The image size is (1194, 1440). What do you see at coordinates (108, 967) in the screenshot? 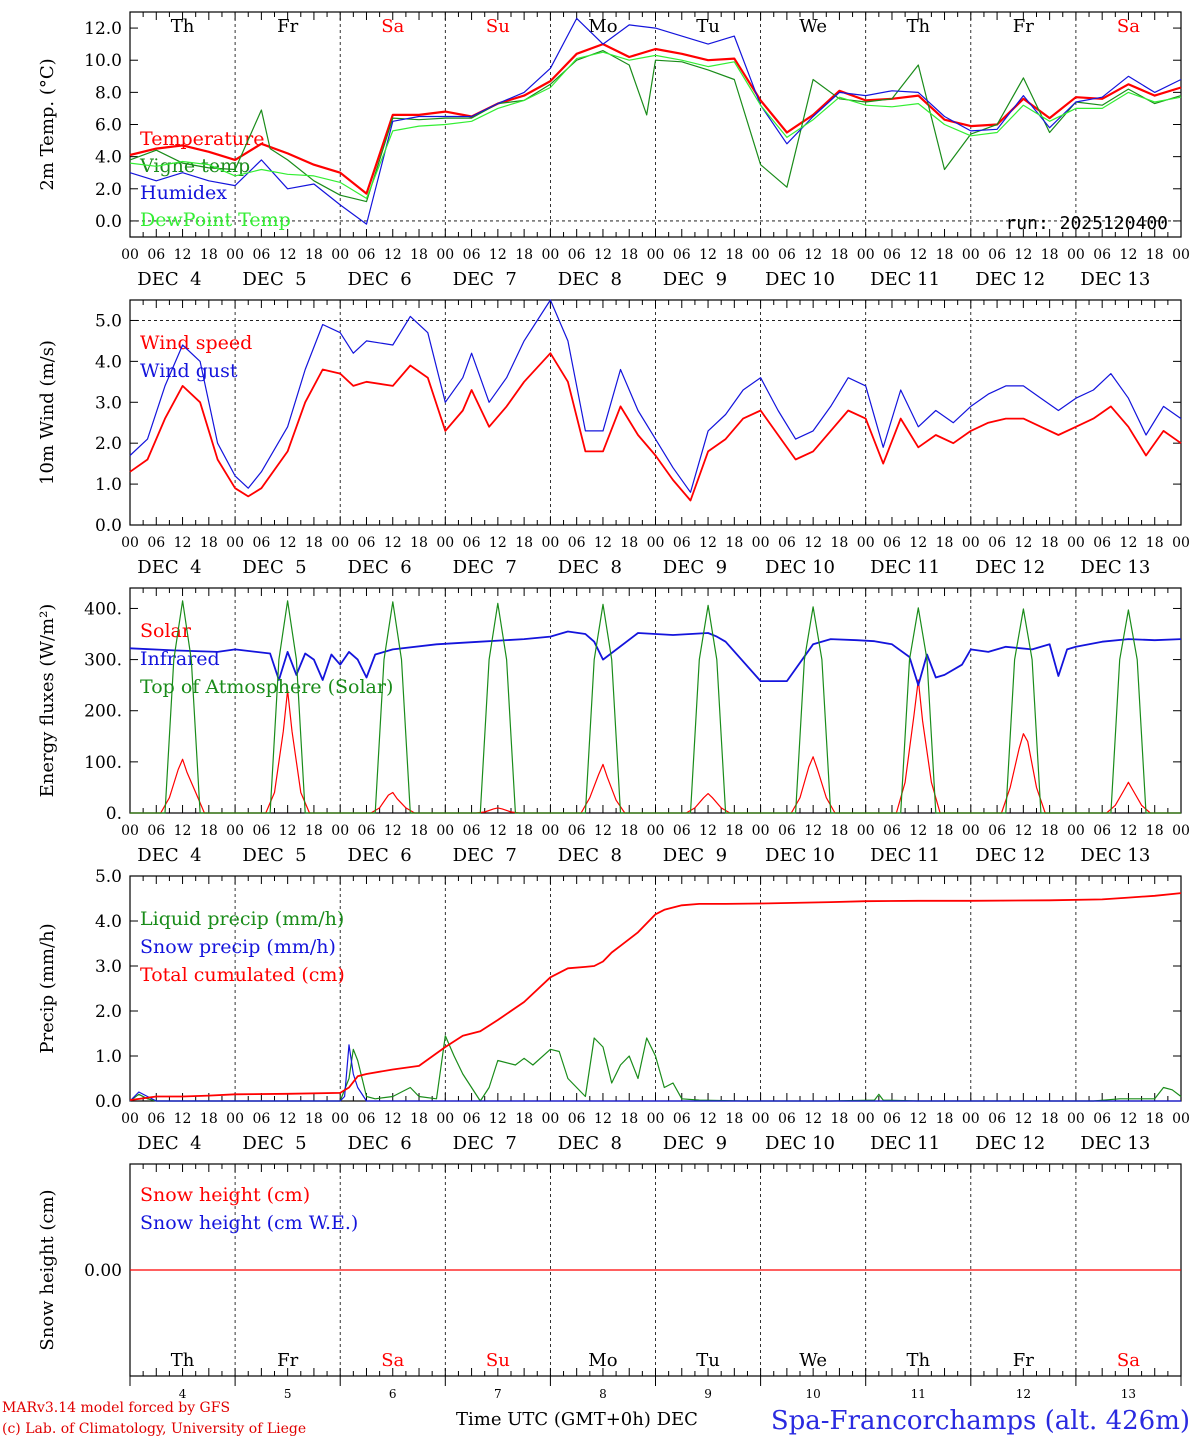
I see `y-tick-label: 3.0` at bounding box center [108, 967].